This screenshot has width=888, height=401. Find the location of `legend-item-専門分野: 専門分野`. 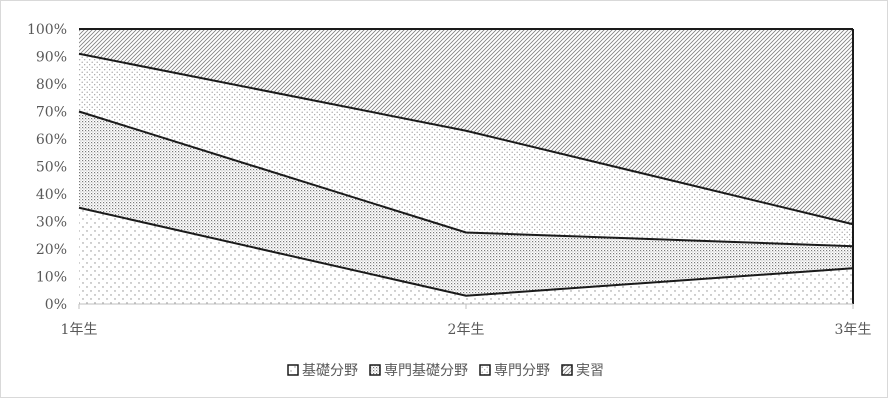

legend-item-専門分野: 専門分野 is located at coordinates (514, 371).